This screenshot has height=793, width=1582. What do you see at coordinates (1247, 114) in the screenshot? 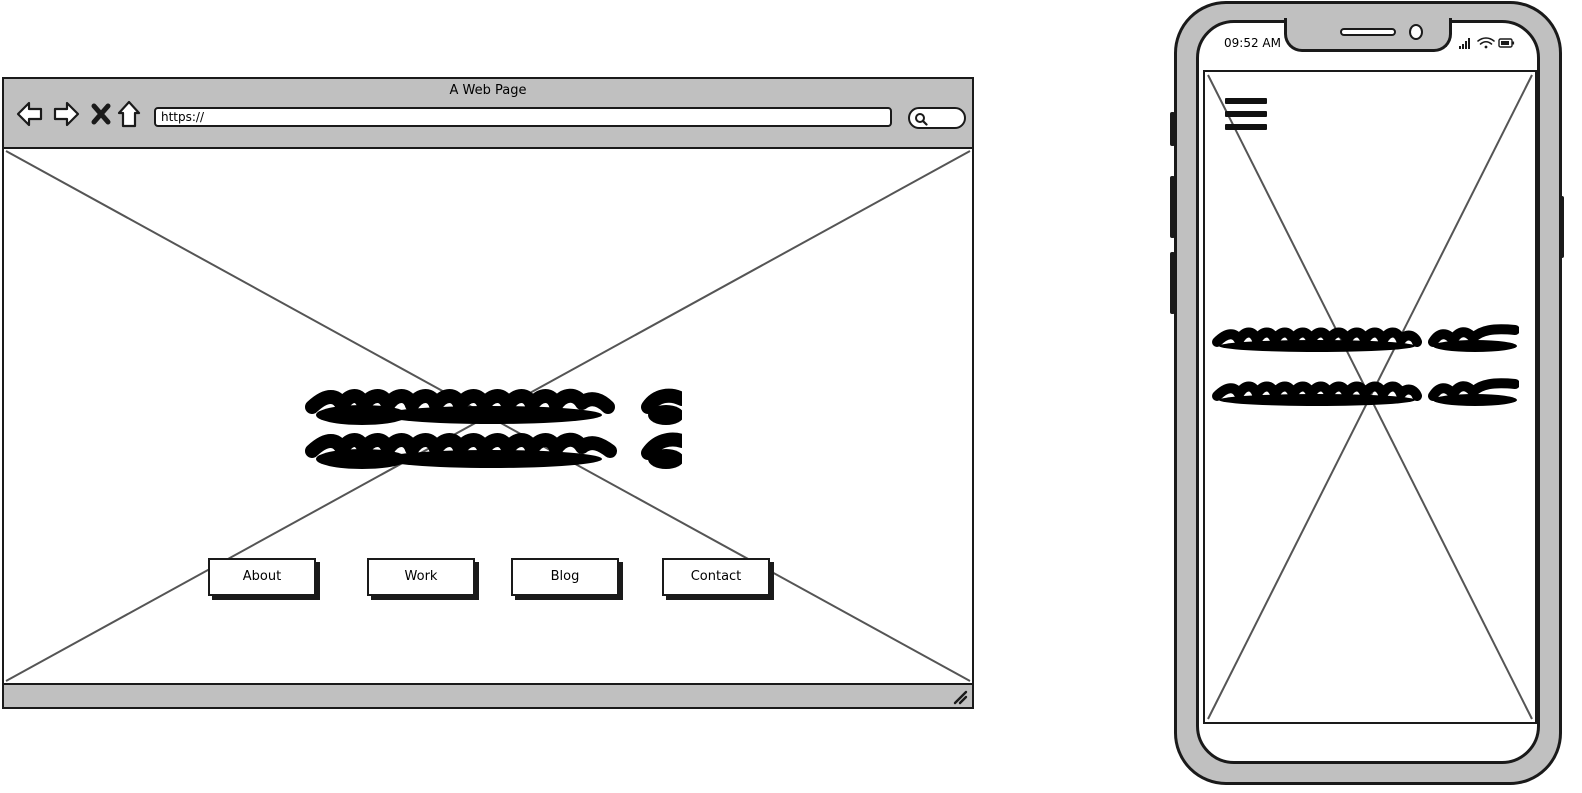
I see `hamburger-menu-icon` at bounding box center [1247, 114].